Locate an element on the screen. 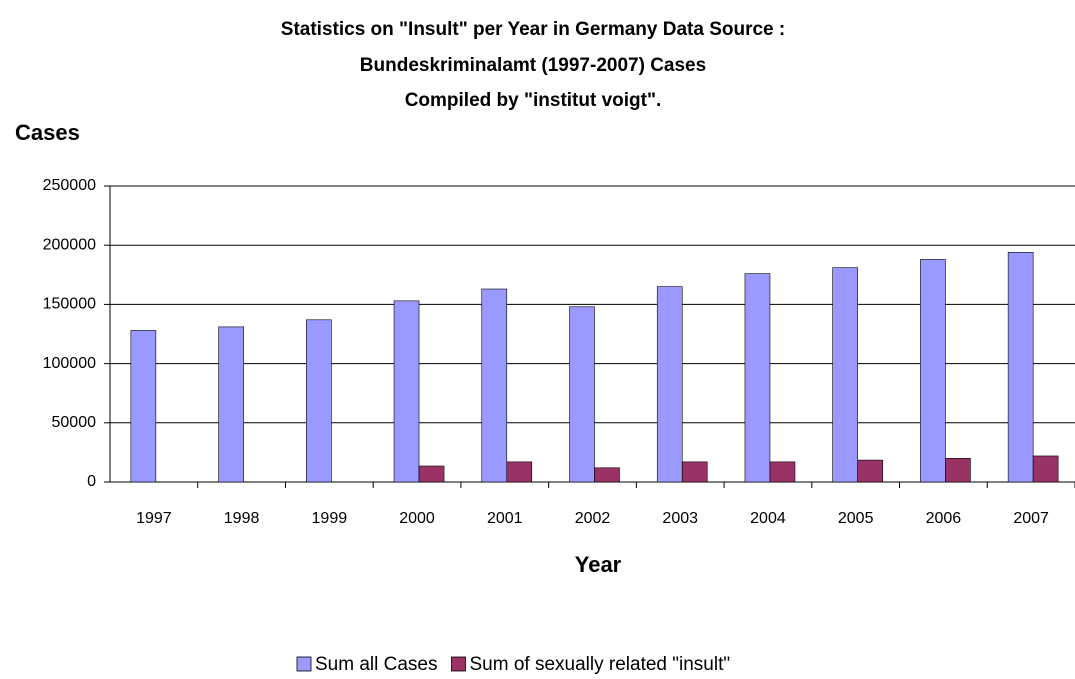  x-tick-label: 2004 is located at coordinates (768, 518).